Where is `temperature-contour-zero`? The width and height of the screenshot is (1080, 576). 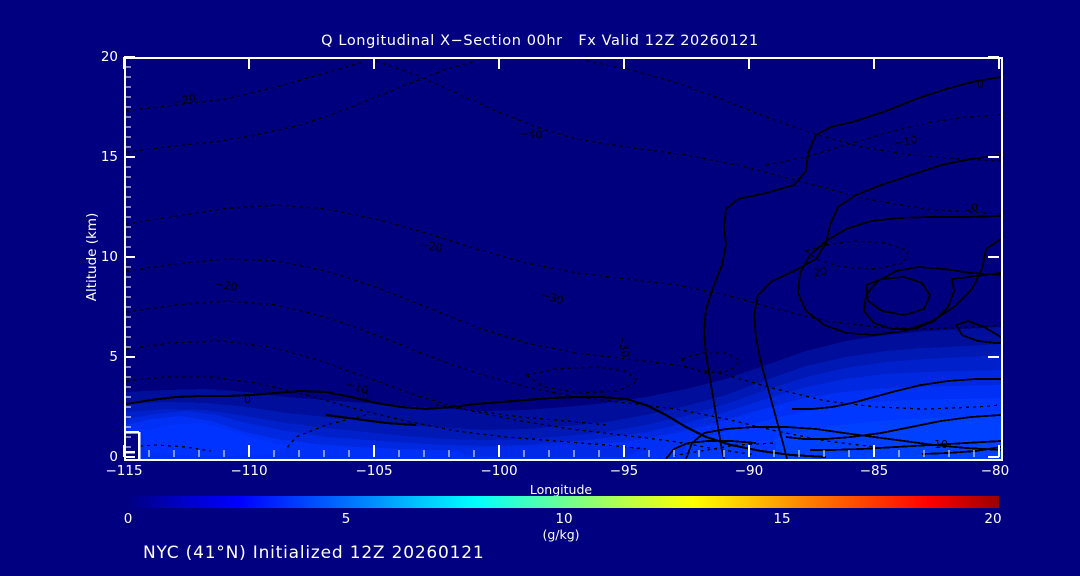 temperature-contour-zero is located at coordinates (476, 424).